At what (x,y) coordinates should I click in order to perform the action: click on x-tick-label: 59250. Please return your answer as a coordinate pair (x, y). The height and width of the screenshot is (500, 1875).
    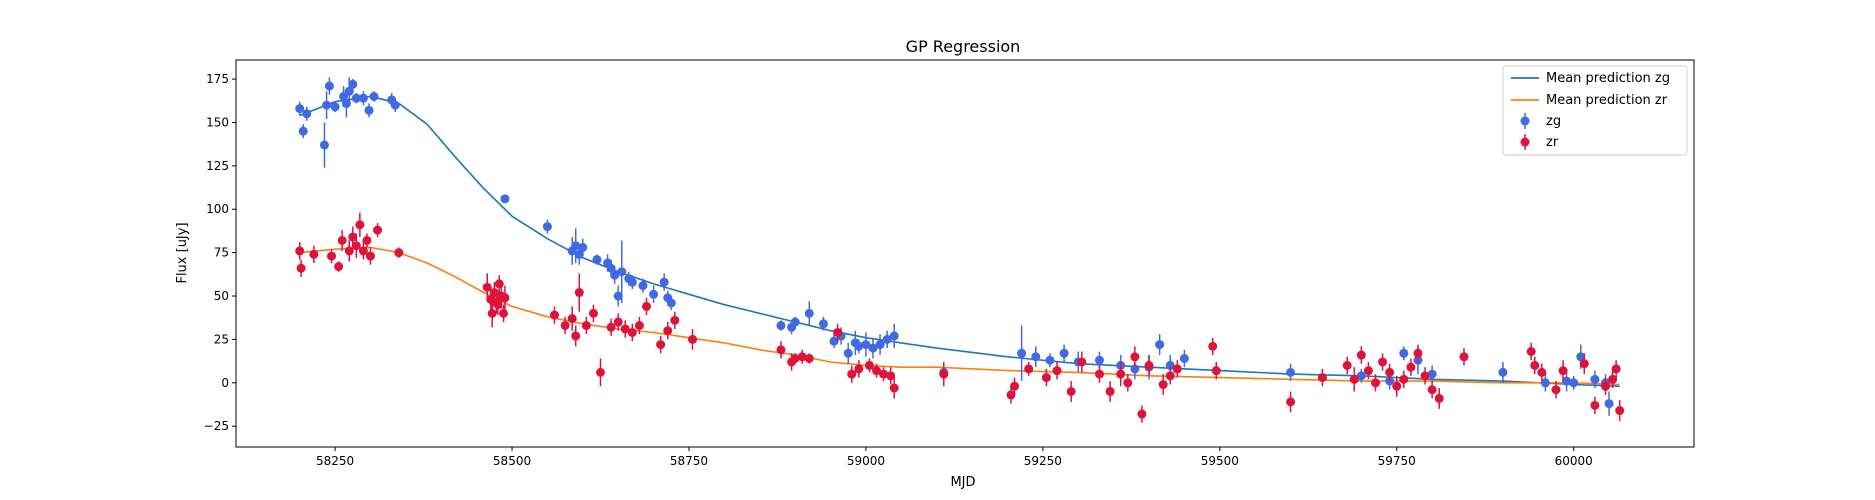
    Looking at the image, I should click on (1043, 461).